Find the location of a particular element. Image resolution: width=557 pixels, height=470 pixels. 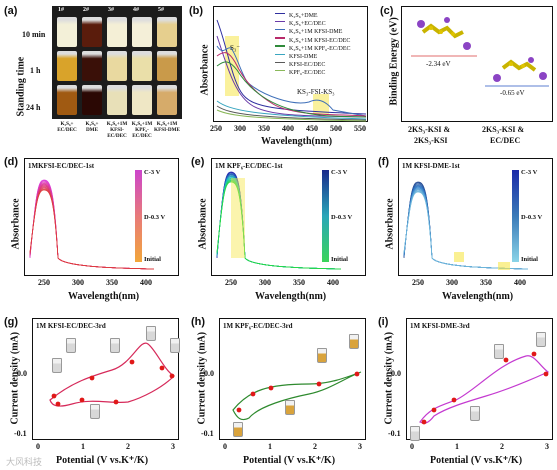

plot-frame is located at coordinates (475, 217).